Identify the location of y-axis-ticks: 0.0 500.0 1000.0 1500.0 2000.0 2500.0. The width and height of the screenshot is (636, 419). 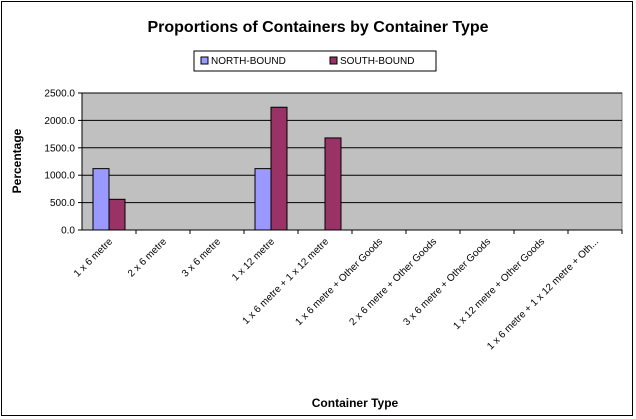
(63, 163).